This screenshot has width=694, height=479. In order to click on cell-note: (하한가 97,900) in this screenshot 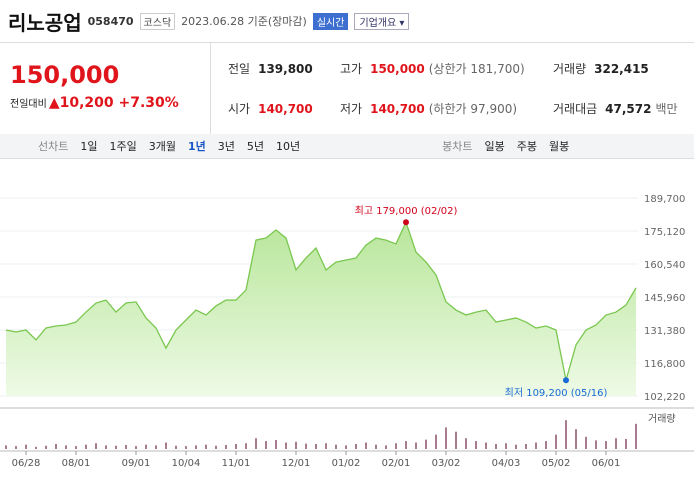, I will do `click(473, 109)`.